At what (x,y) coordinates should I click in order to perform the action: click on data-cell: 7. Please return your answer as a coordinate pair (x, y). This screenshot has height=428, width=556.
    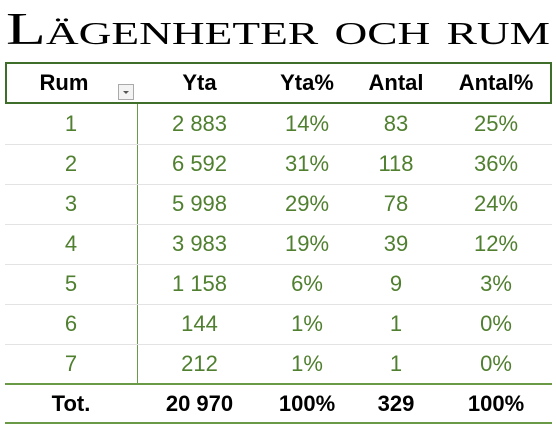
    Looking at the image, I should click on (71, 363).